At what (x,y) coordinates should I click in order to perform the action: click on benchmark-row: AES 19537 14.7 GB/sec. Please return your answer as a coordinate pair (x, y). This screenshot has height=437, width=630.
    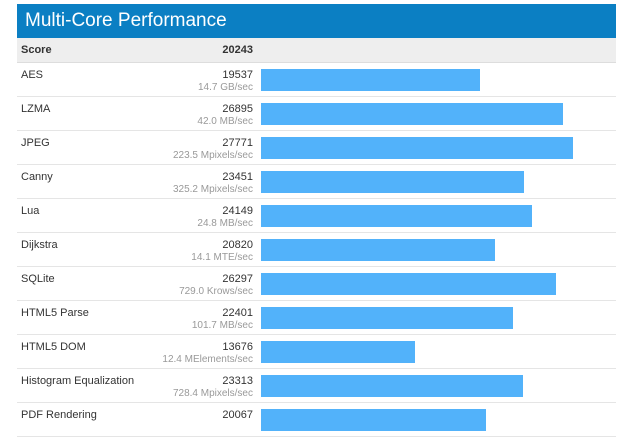
    Looking at the image, I should click on (316, 80).